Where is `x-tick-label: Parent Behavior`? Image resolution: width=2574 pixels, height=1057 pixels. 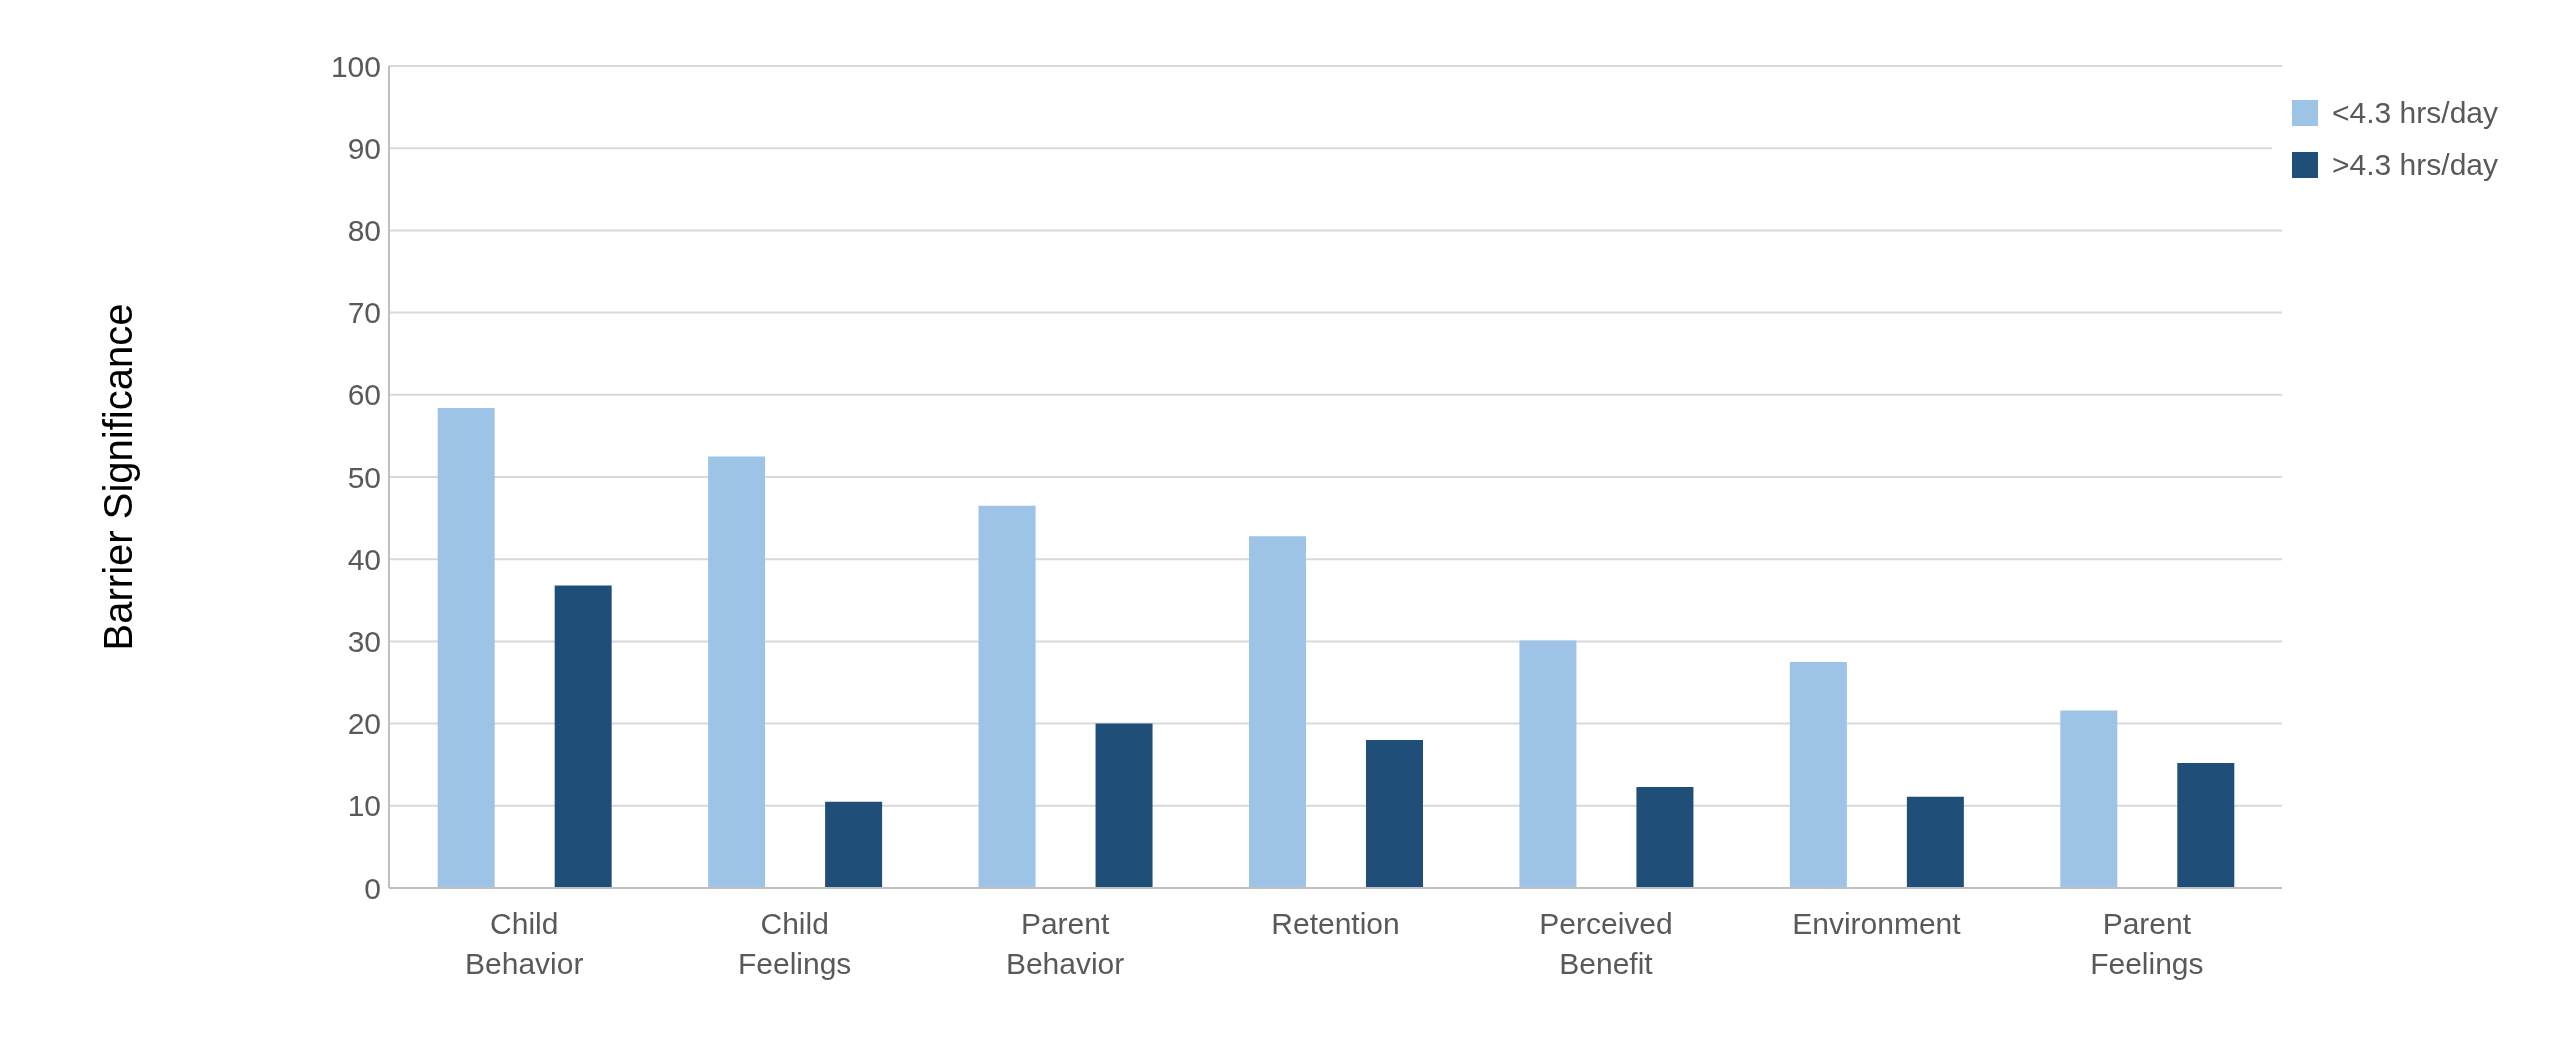 x-tick-label: Parent Behavior is located at coordinates (1065, 943).